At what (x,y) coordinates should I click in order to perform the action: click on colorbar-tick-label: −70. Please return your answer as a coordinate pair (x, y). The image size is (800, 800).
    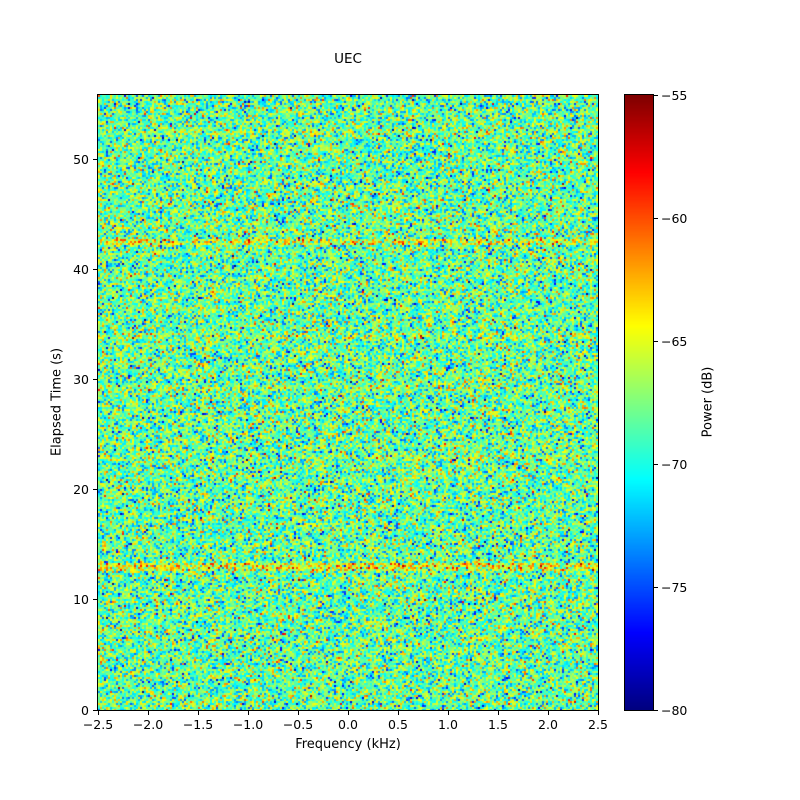
    Looking at the image, I should click on (674, 464).